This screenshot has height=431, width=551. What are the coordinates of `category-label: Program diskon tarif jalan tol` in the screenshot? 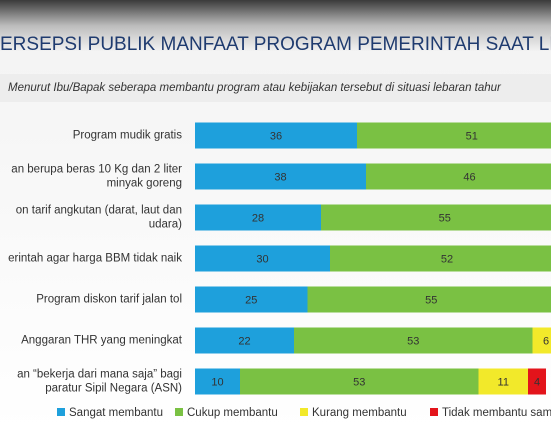 It's located at (109, 300).